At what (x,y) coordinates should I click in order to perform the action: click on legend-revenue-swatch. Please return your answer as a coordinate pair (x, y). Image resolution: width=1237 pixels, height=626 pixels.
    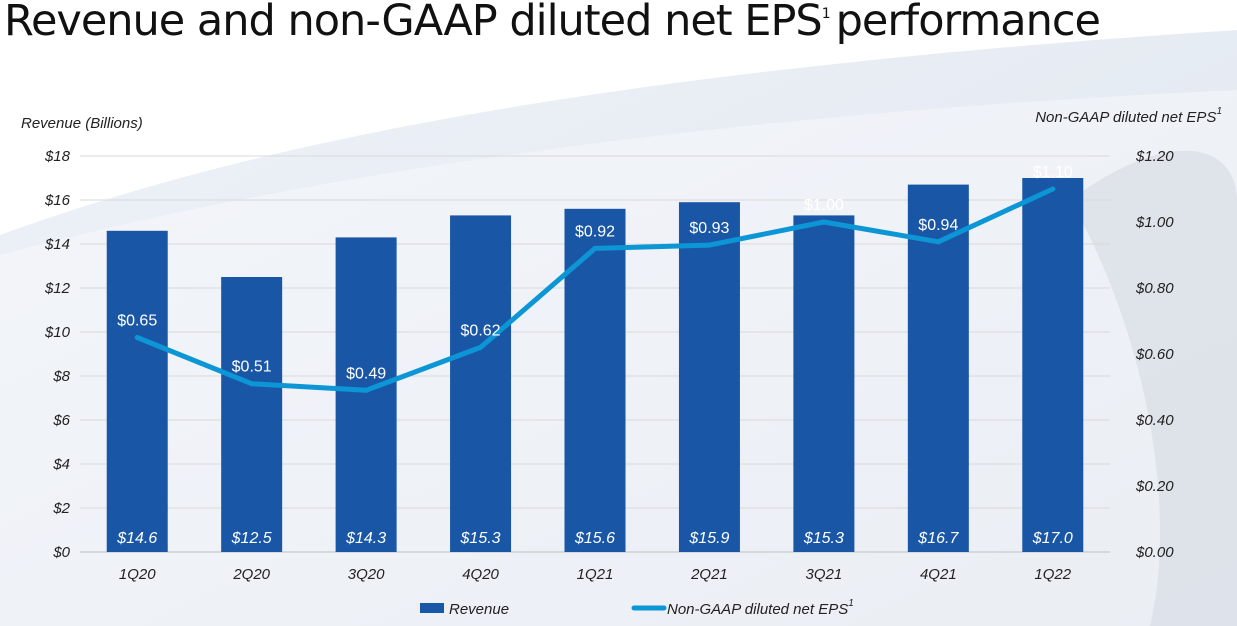
    Looking at the image, I should click on (432, 608).